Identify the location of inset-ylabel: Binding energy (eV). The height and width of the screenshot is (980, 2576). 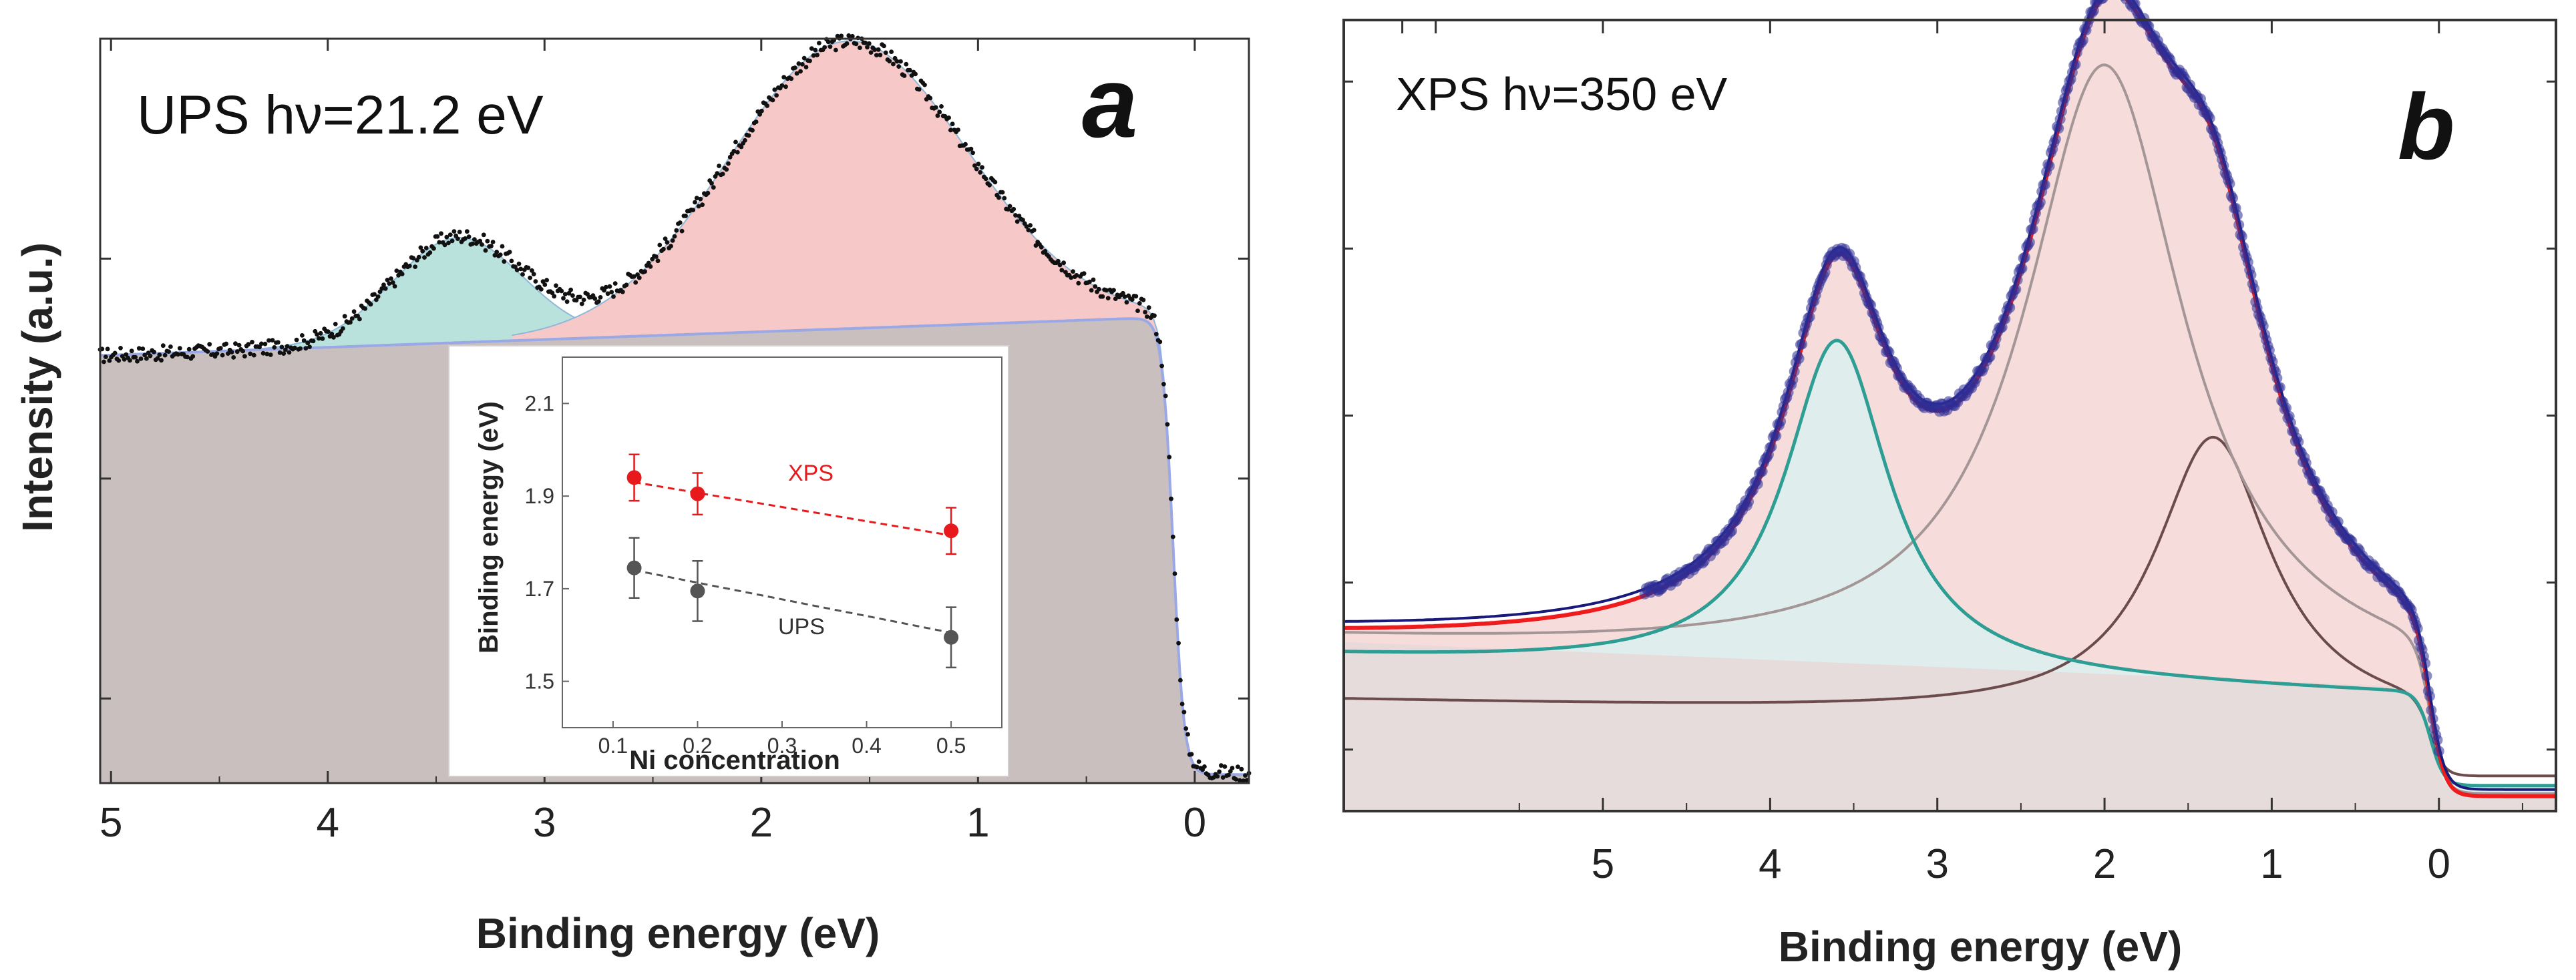
(489, 527).